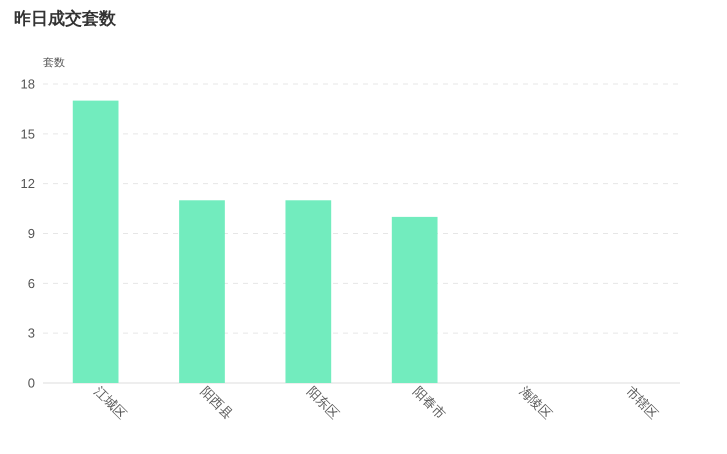 The image size is (727, 454). What do you see at coordinates (54, 63) in the screenshot?
I see `y-axis-title: 套数` at bounding box center [54, 63].